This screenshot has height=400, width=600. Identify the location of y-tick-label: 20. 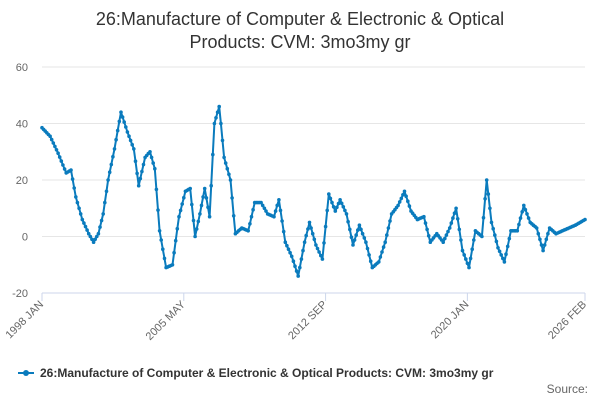
(22, 181).